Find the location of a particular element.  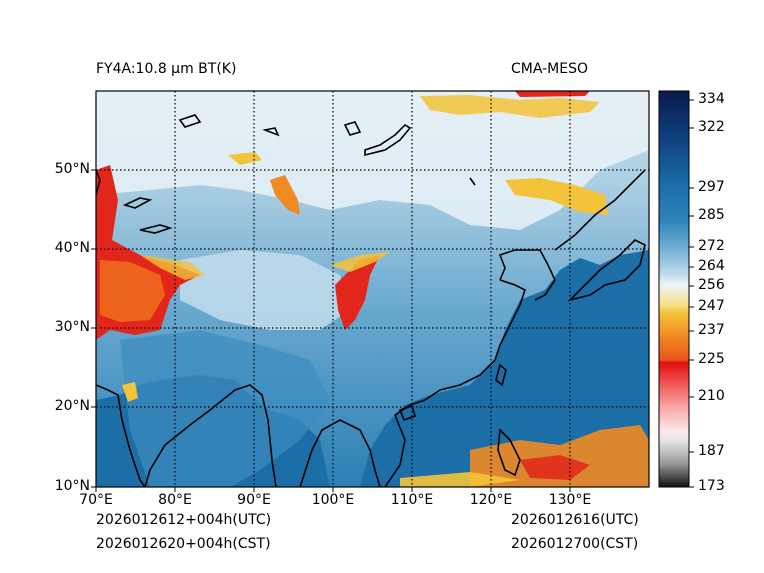

coastline-india-east is located at coordinates (210, 435).